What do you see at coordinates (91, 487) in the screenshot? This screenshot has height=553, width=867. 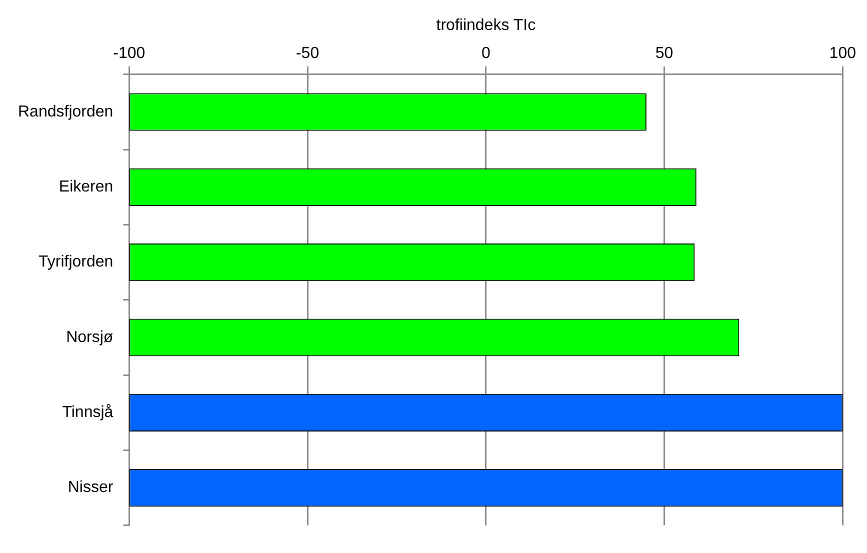 I see `y-tick-label: Nisser` at bounding box center [91, 487].